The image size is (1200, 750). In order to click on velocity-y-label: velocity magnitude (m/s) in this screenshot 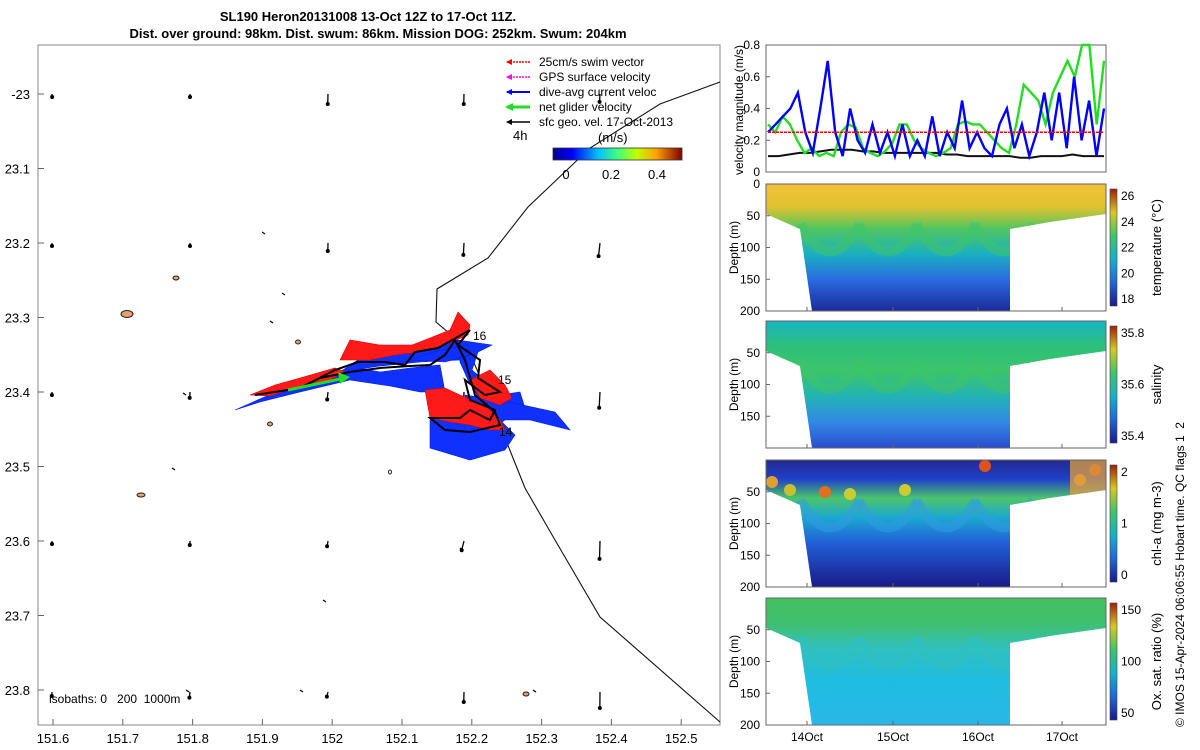, I will do `click(739, 110)`.